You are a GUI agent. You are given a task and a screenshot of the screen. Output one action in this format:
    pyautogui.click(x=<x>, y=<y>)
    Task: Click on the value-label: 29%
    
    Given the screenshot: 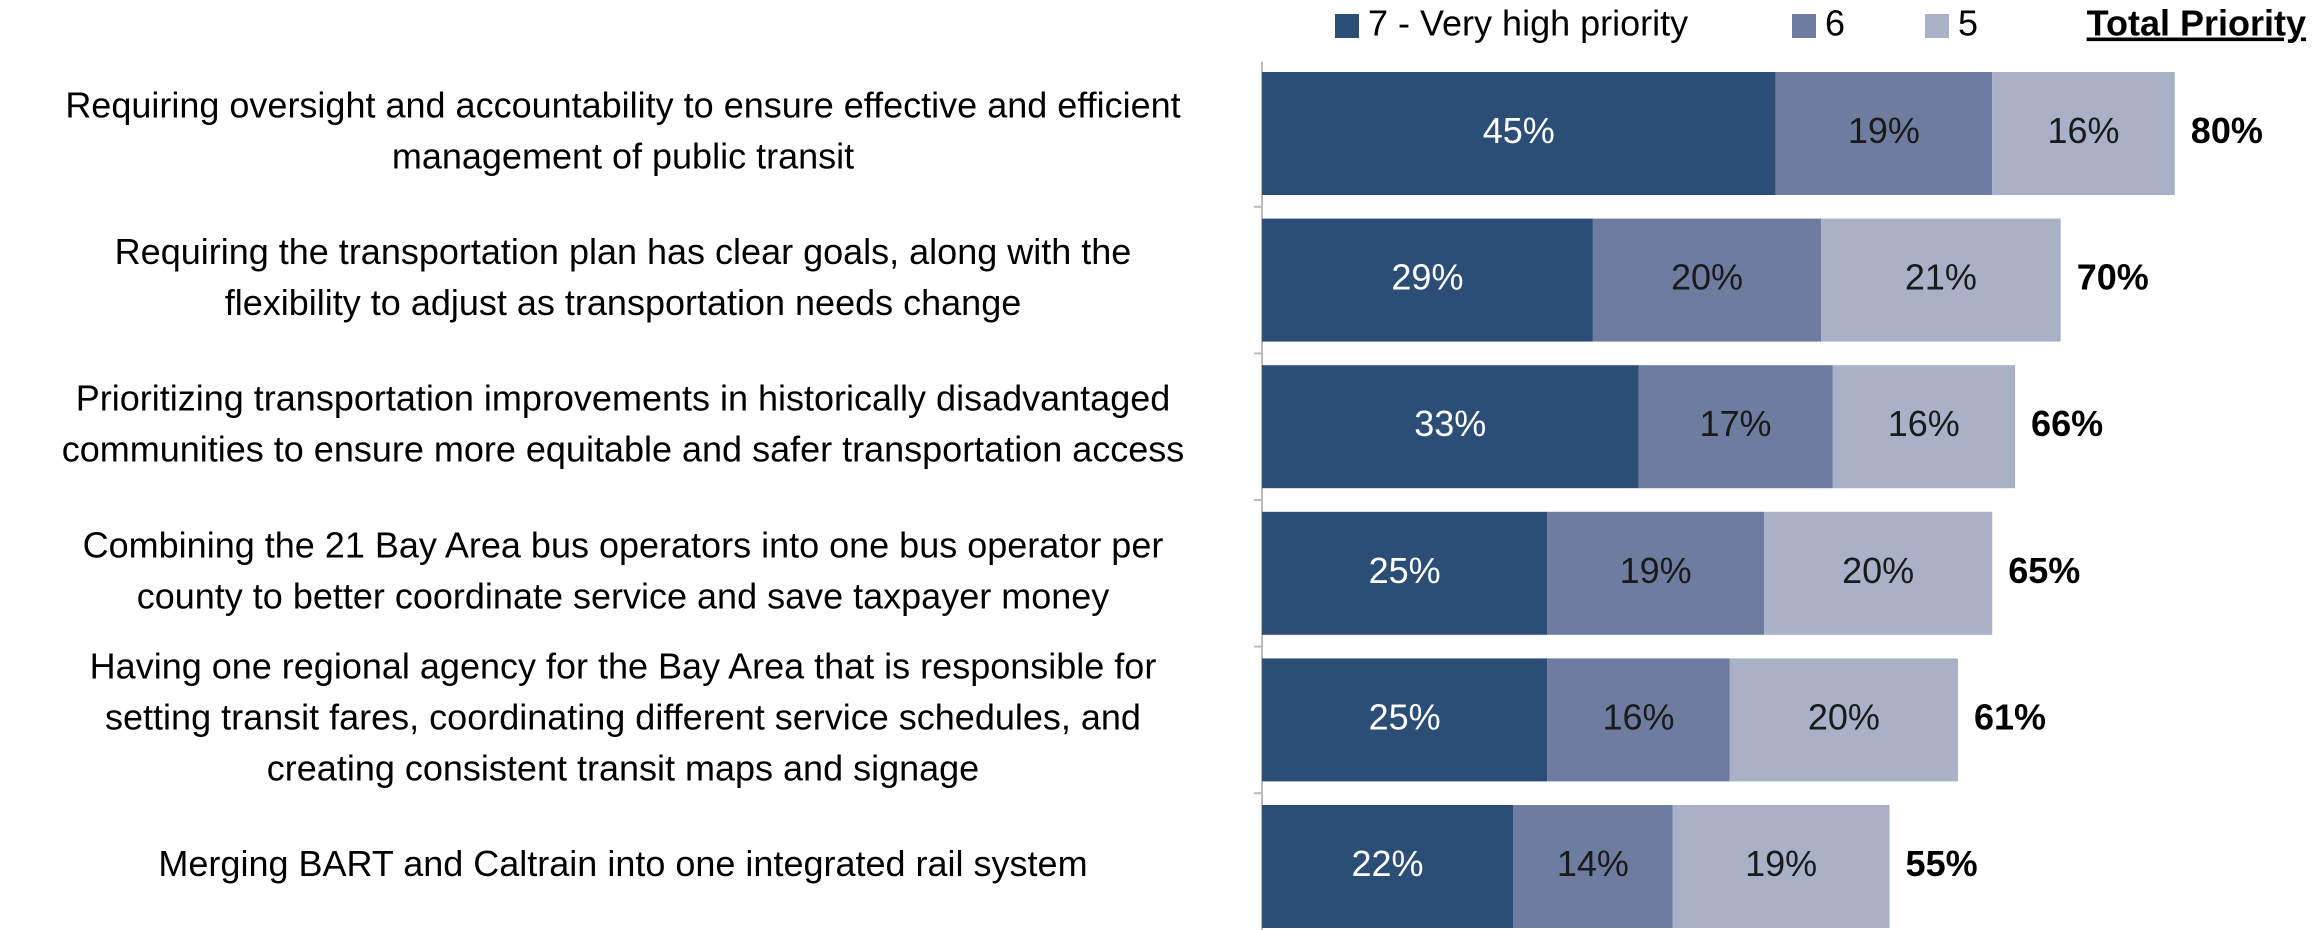 What is the action you would take?
    pyautogui.click(x=1427, y=277)
    